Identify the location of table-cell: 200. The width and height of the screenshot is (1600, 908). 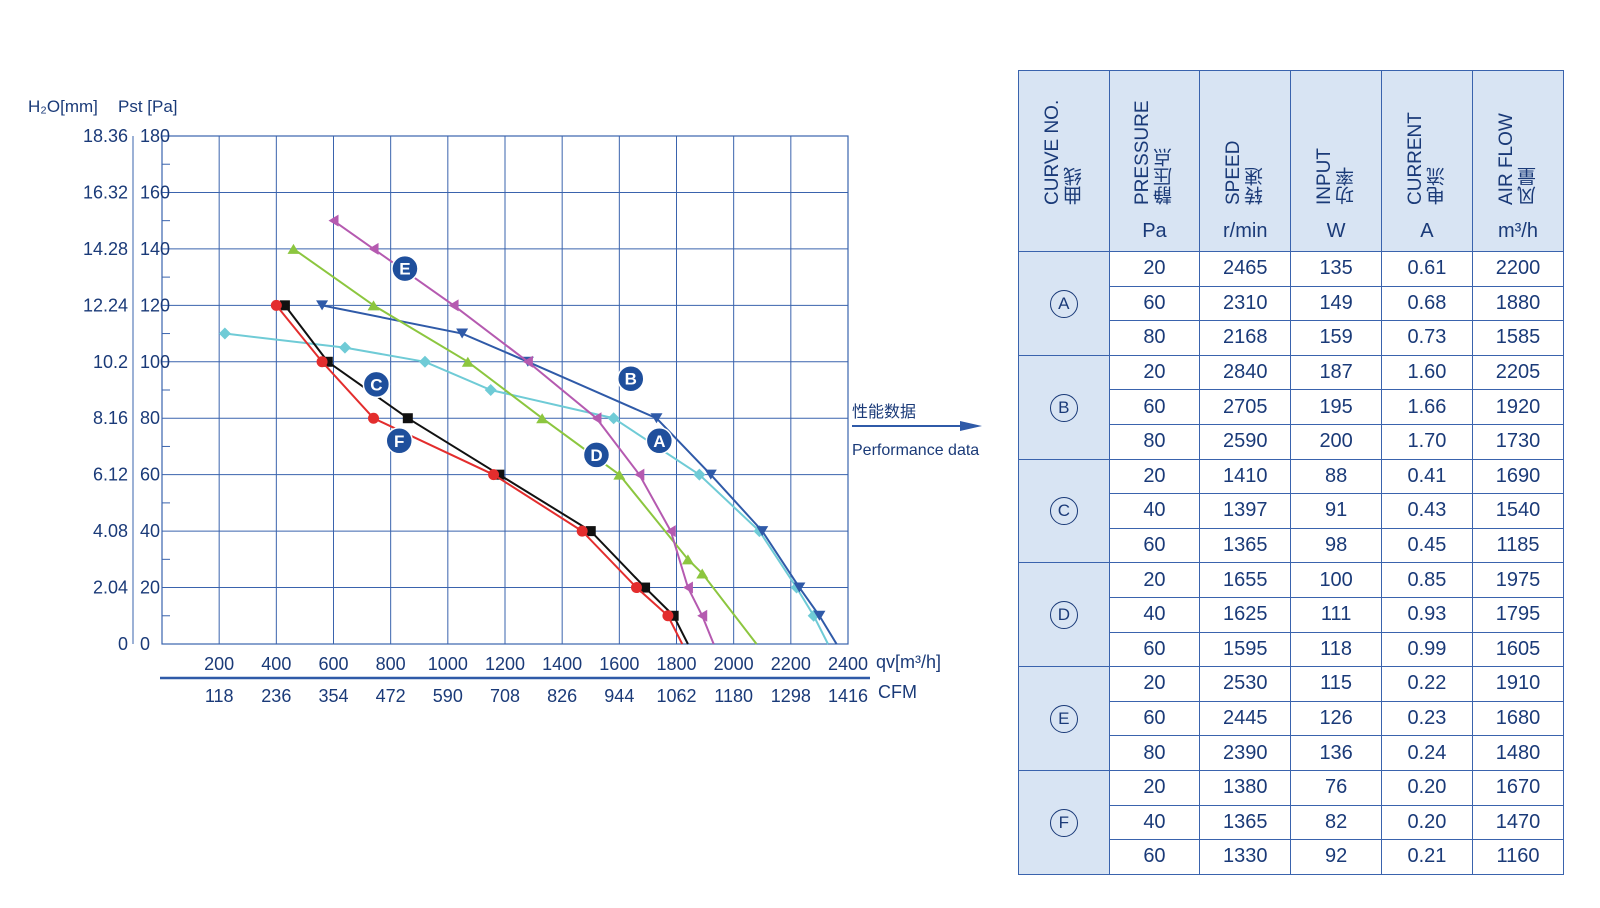
(1336, 441).